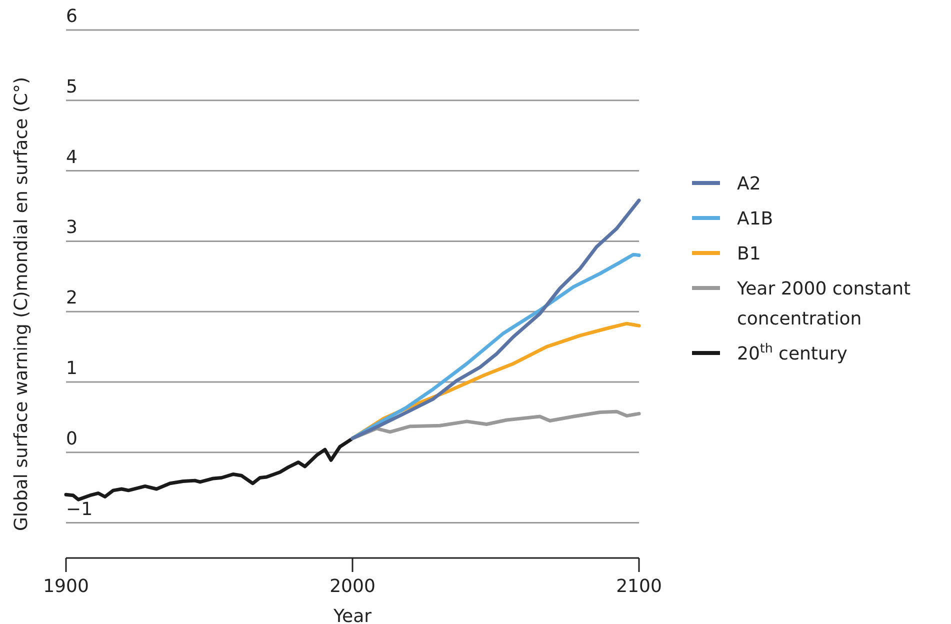 This screenshot has height=624, width=951. What do you see at coordinates (72, 16) in the screenshot?
I see `y-tick-label: 6` at bounding box center [72, 16].